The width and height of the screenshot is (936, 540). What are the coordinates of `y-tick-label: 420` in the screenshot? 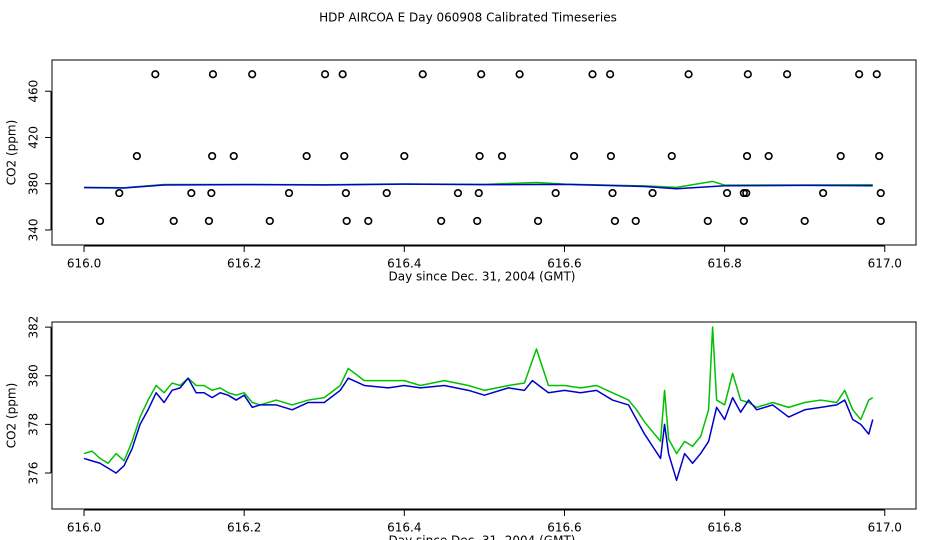 It's located at (34, 137).